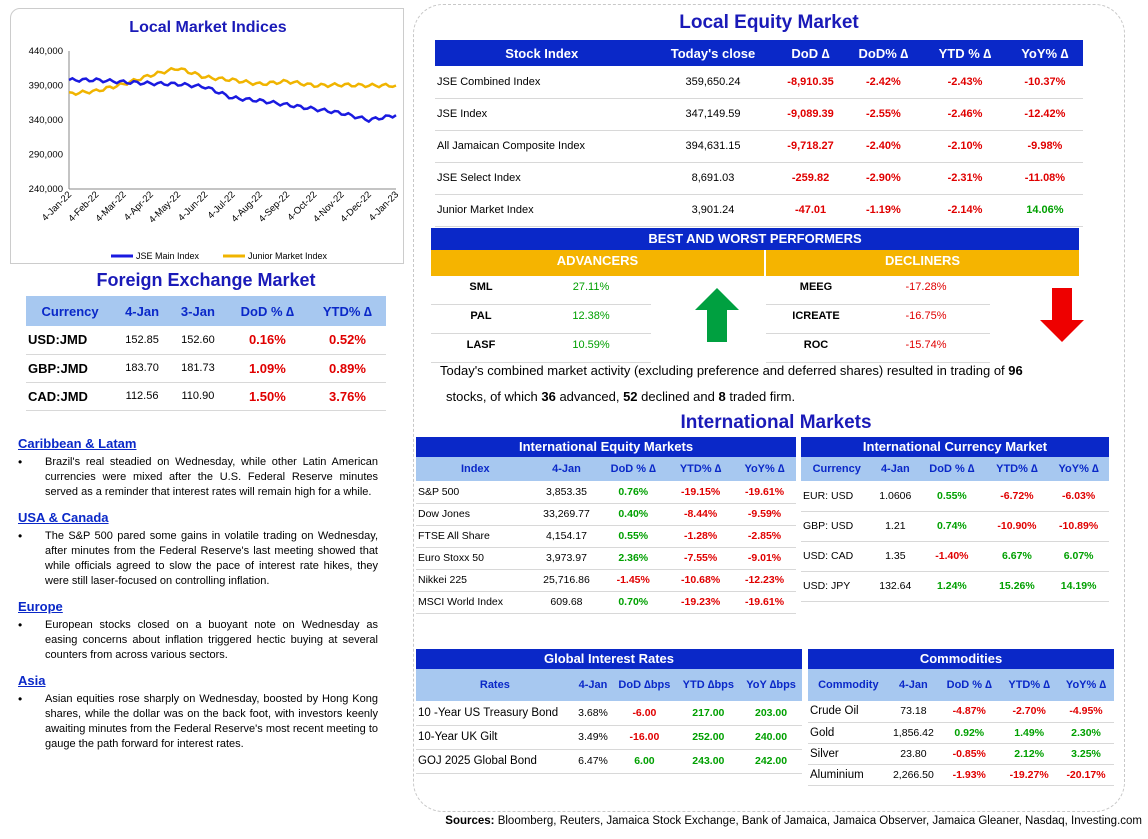 The height and width of the screenshot is (839, 1148). Describe the element at coordinates (816, 345) in the screenshot. I see `performer-symbol: ROC` at that location.